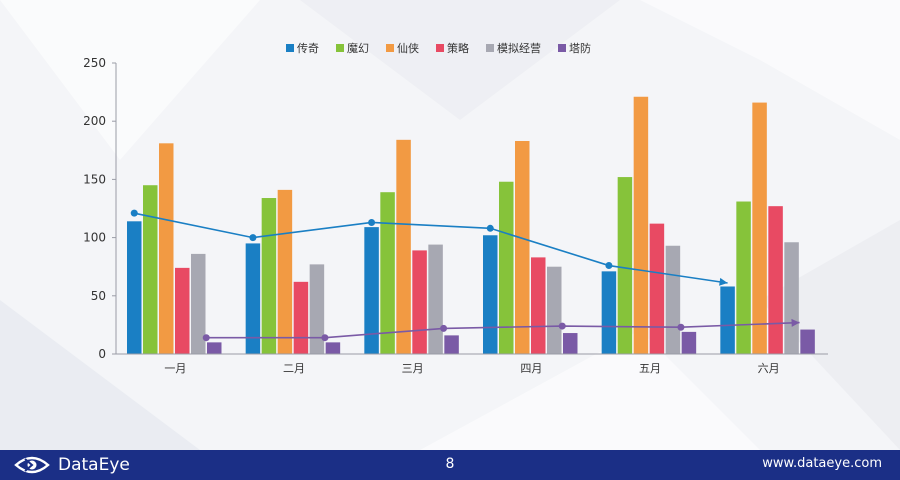 The image size is (900, 480). What do you see at coordinates (102, 354) in the screenshot?
I see `y-tick-label: 0` at bounding box center [102, 354].